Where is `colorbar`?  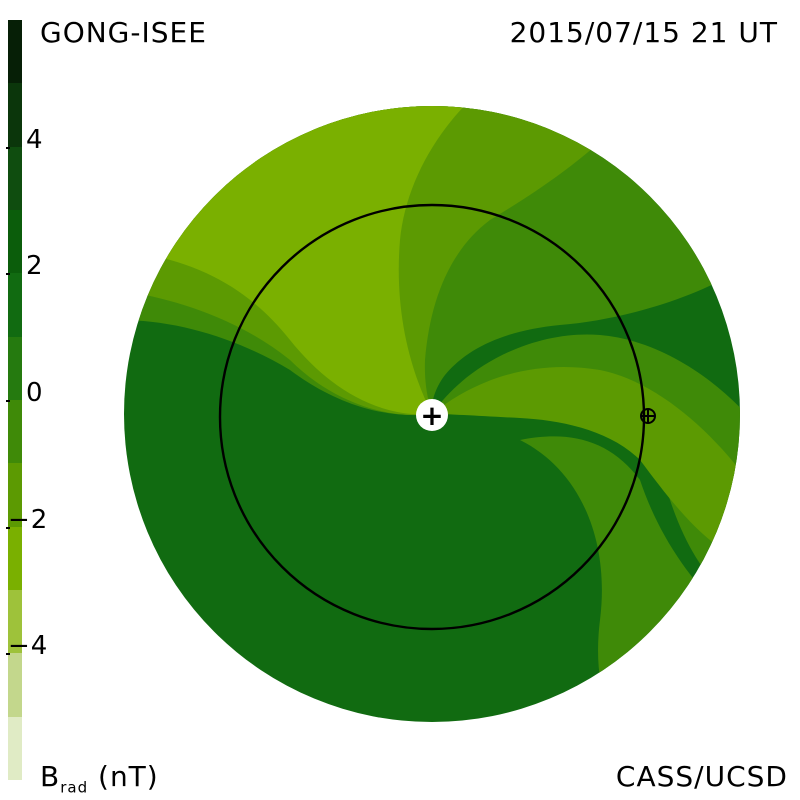
colorbar is located at coordinates (15, 400).